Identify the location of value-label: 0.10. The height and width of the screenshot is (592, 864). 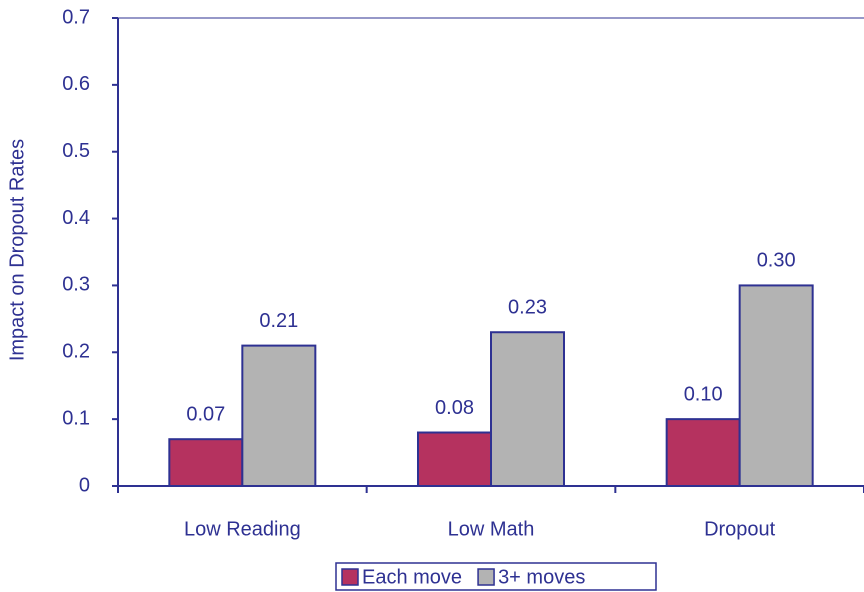
(703, 394).